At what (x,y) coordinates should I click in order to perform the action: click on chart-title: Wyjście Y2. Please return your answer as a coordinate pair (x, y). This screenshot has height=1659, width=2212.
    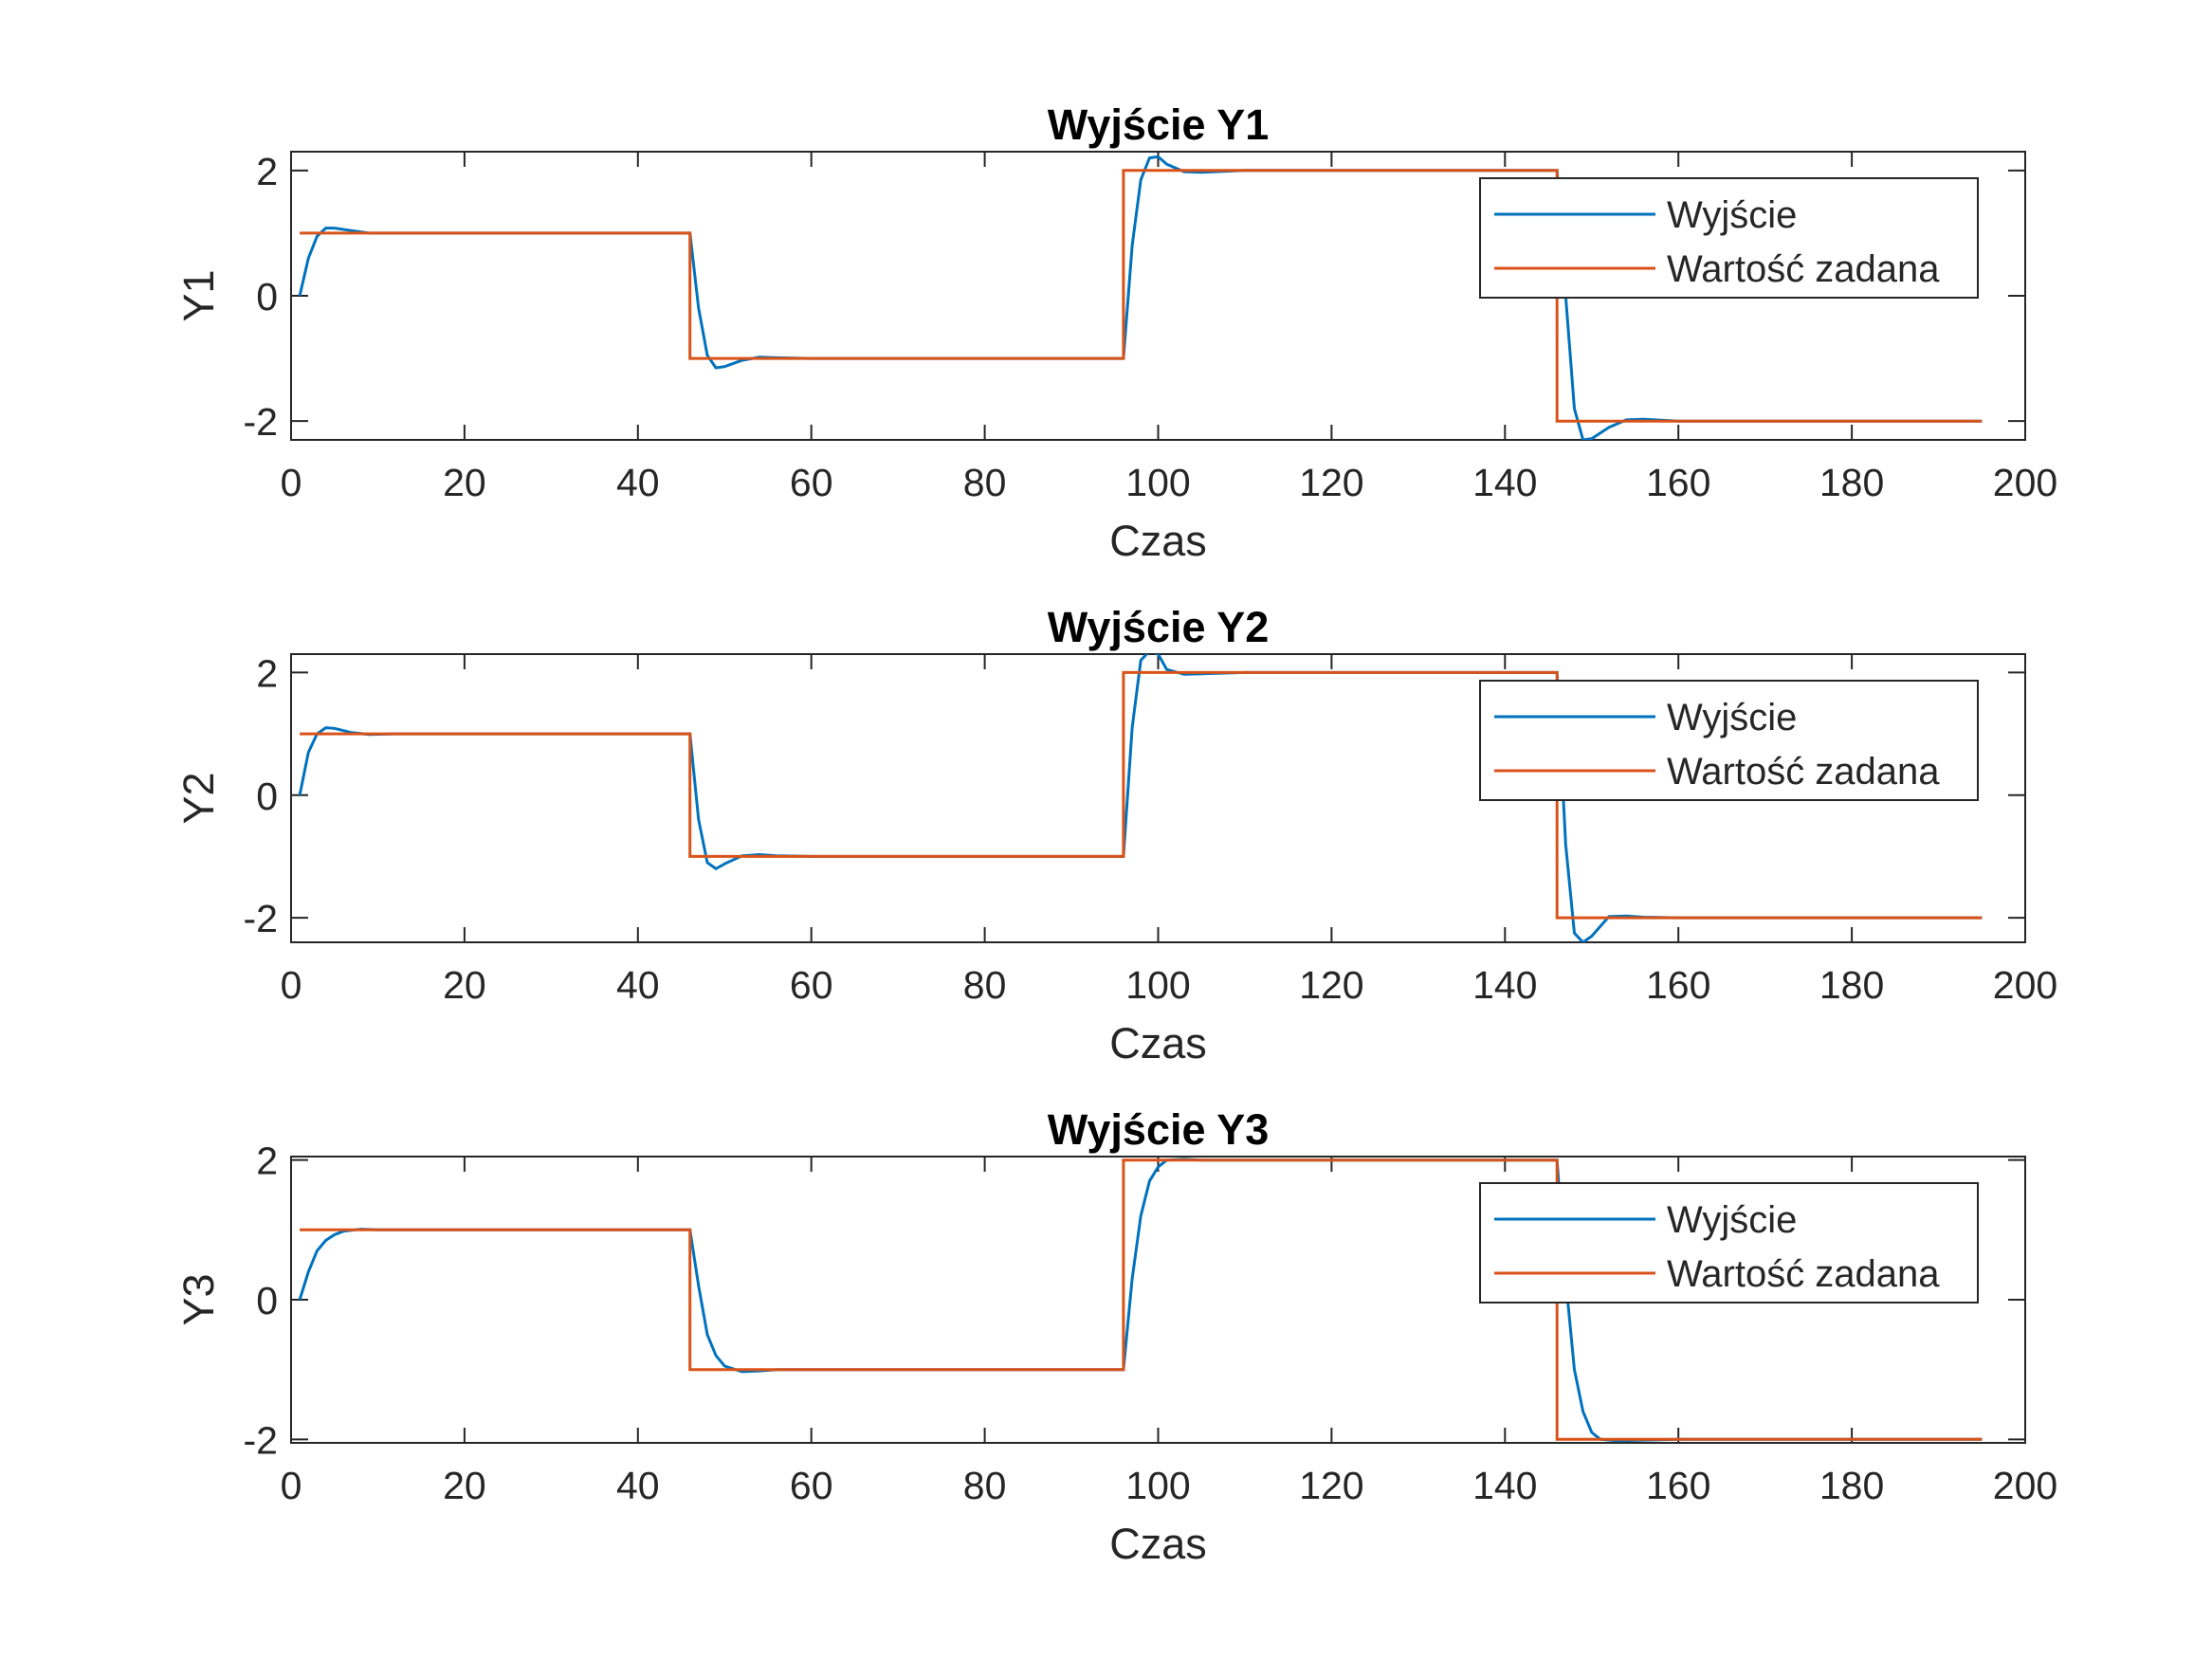
    Looking at the image, I should click on (1159, 627).